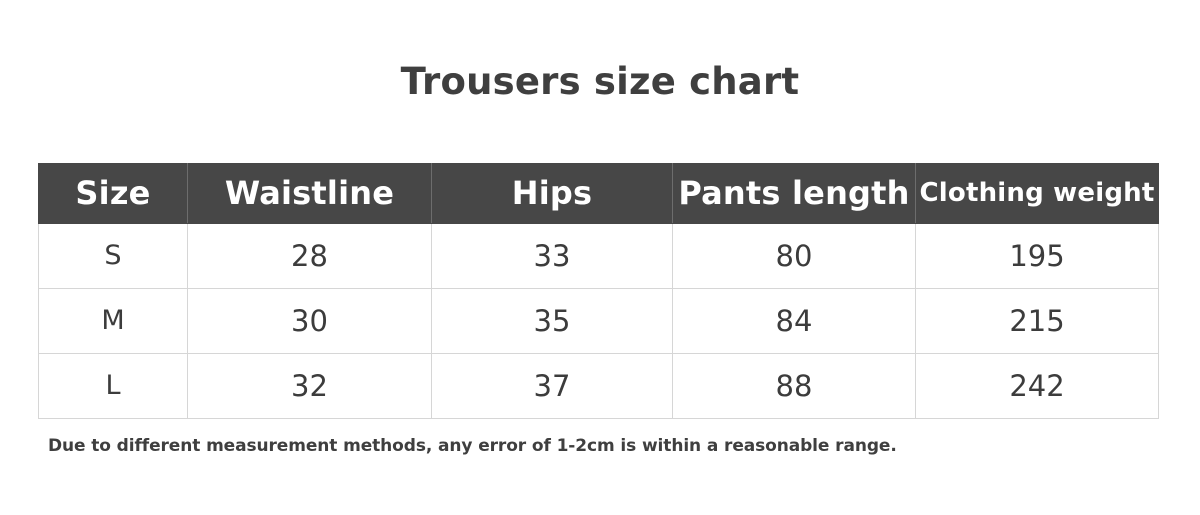 The image size is (1200, 515). I want to click on cell-pants-length: 84, so click(794, 321).